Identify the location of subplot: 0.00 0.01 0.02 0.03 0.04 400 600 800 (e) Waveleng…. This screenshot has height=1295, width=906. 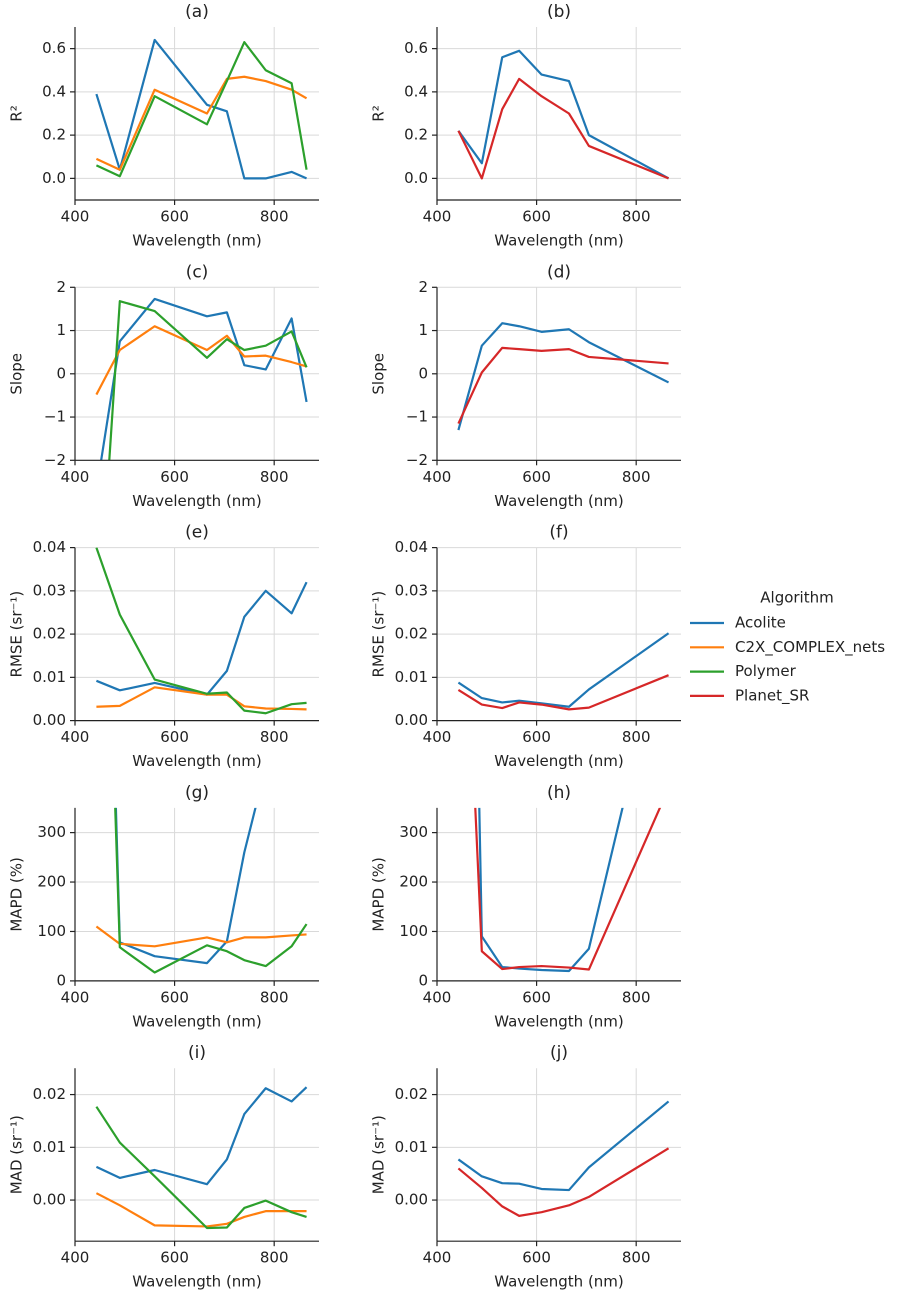
(163, 646).